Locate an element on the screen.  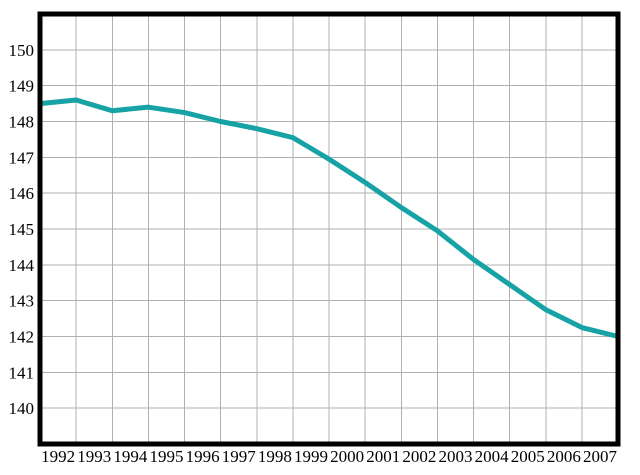
x-tick-label-1998: 1998 is located at coordinates (275, 456).